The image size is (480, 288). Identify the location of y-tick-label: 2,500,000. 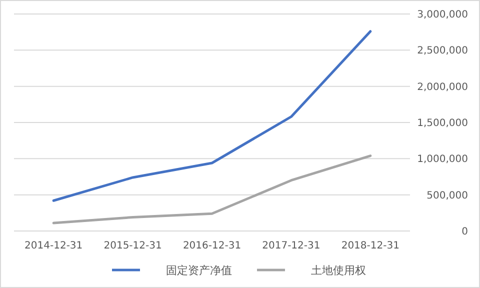
(442, 51).